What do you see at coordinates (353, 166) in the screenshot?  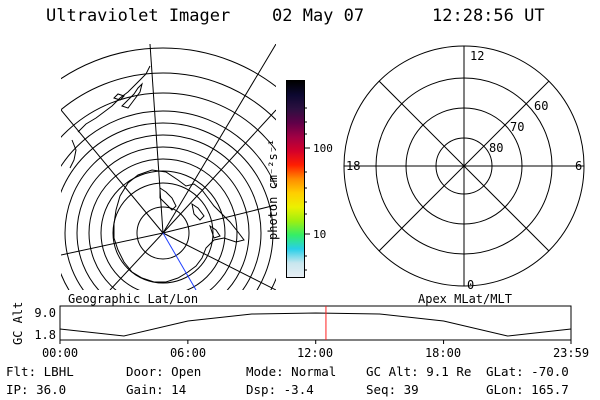 I see `mlt-label-dusk: 18` at bounding box center [353, 166].